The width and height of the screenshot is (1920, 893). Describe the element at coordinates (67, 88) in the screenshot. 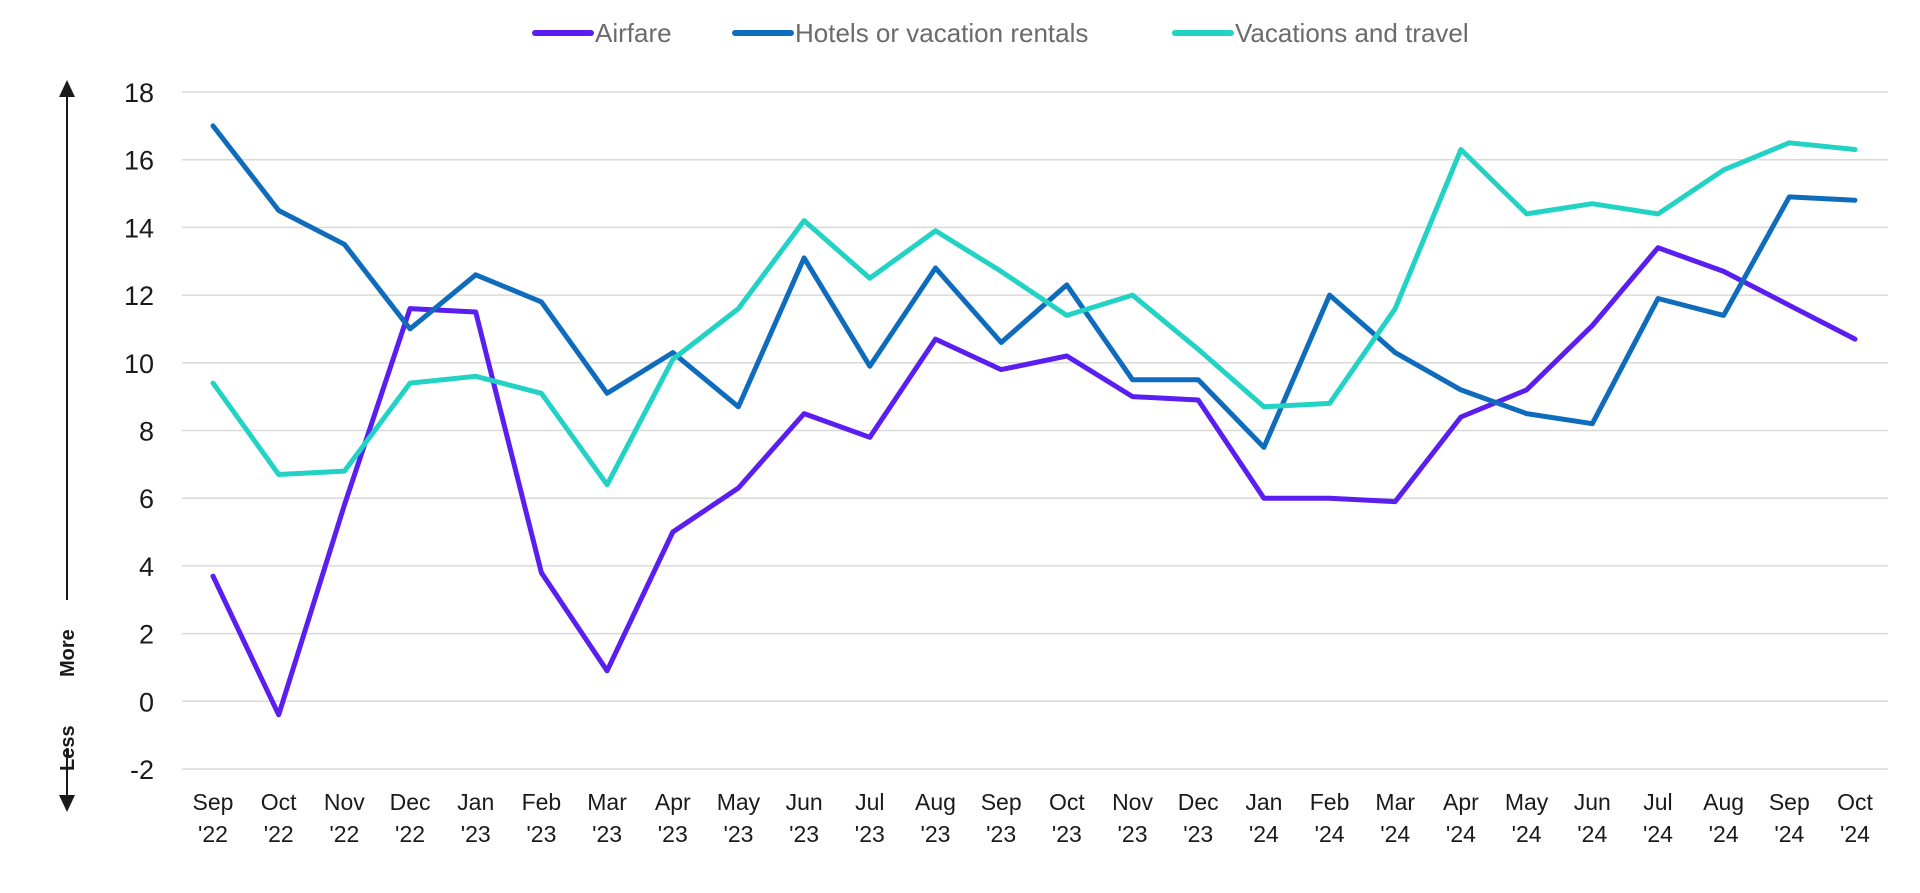

I see `arrow-up-icon` at that location.